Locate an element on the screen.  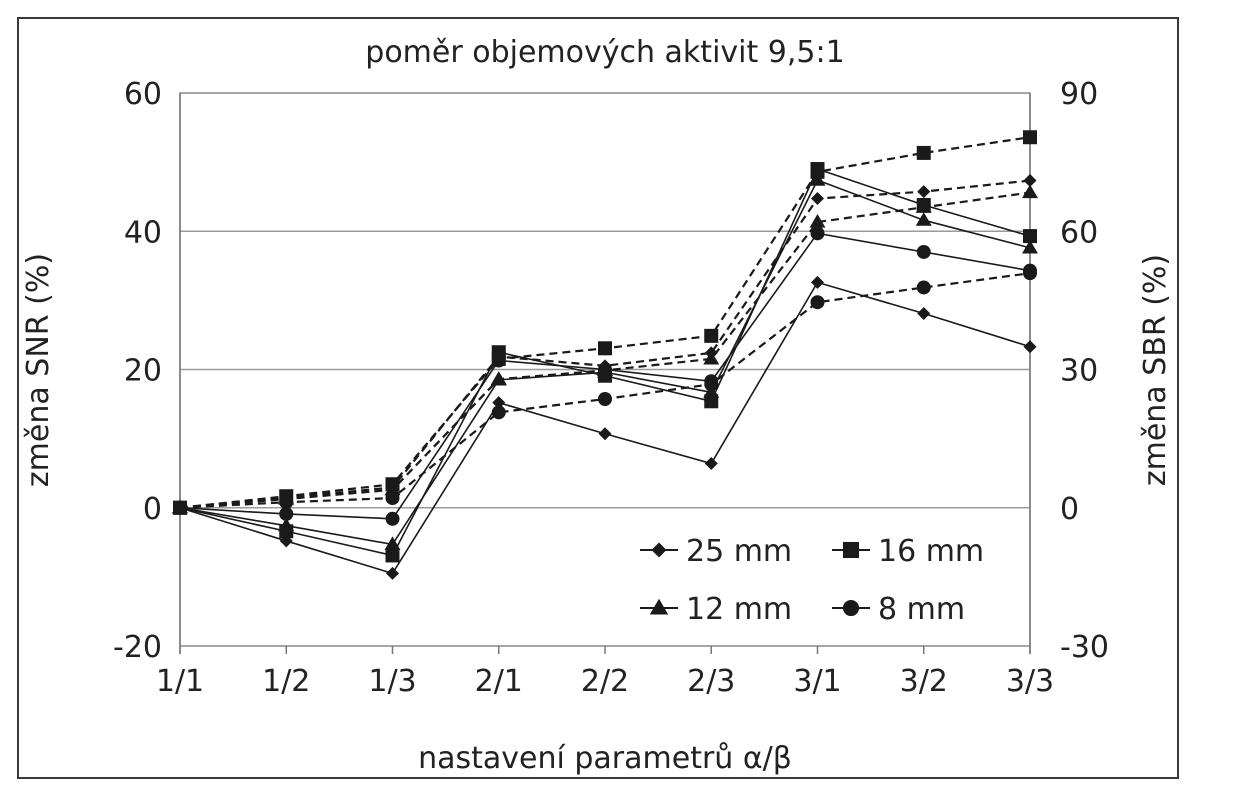
legend-label: 25 mm is located at coordinates (739, 551).